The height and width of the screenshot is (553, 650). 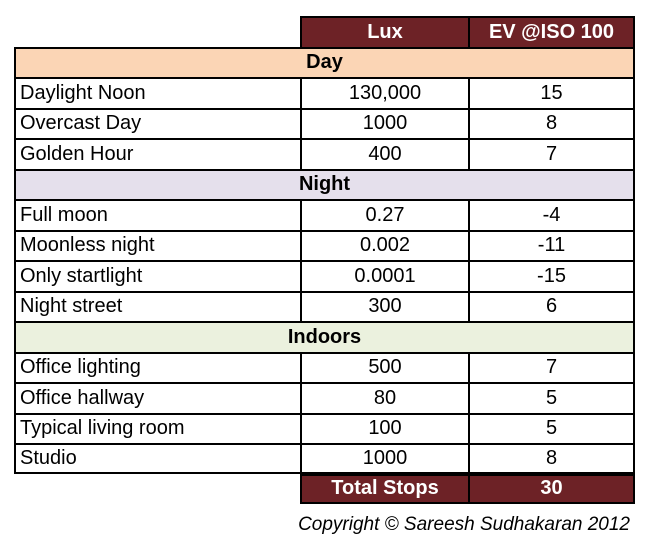 I want to click on table-row: Moonless night 0.002 -11, so click(x=324, y=244).